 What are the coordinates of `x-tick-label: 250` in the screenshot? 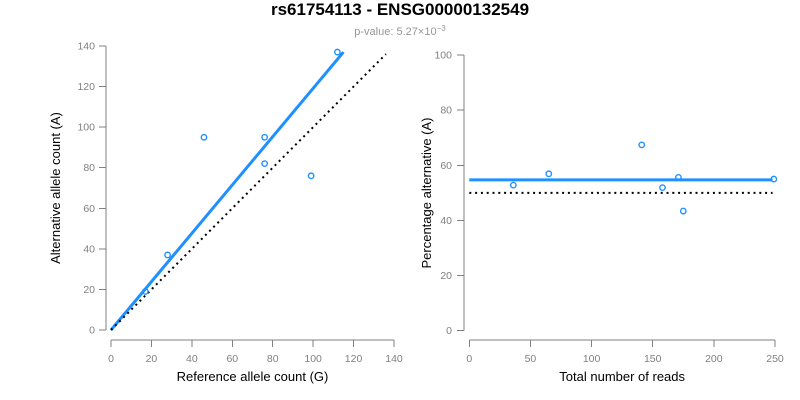 It's located at (775, 359).